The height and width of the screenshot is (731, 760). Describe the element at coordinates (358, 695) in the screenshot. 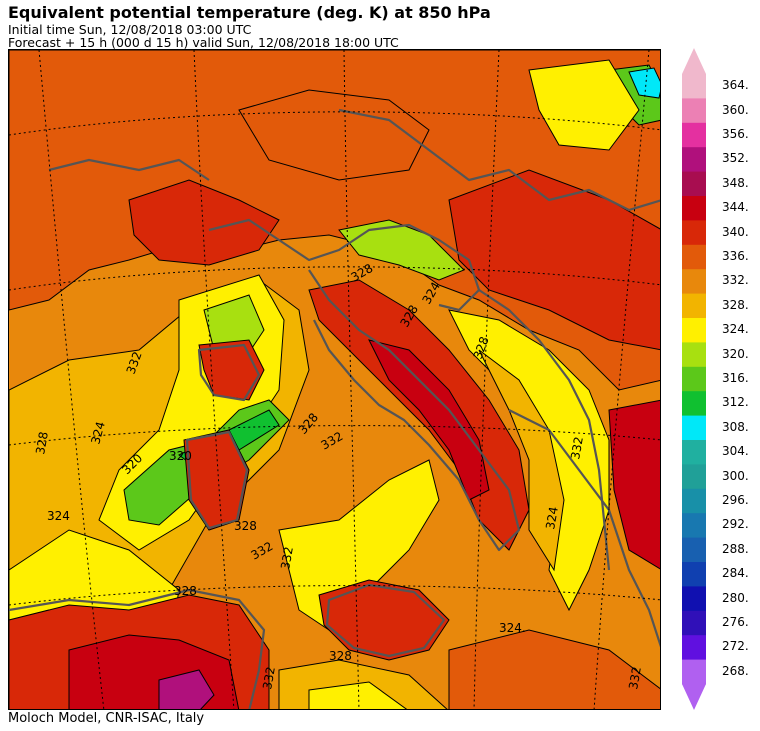

I see `region-324-south-sea` at that location.